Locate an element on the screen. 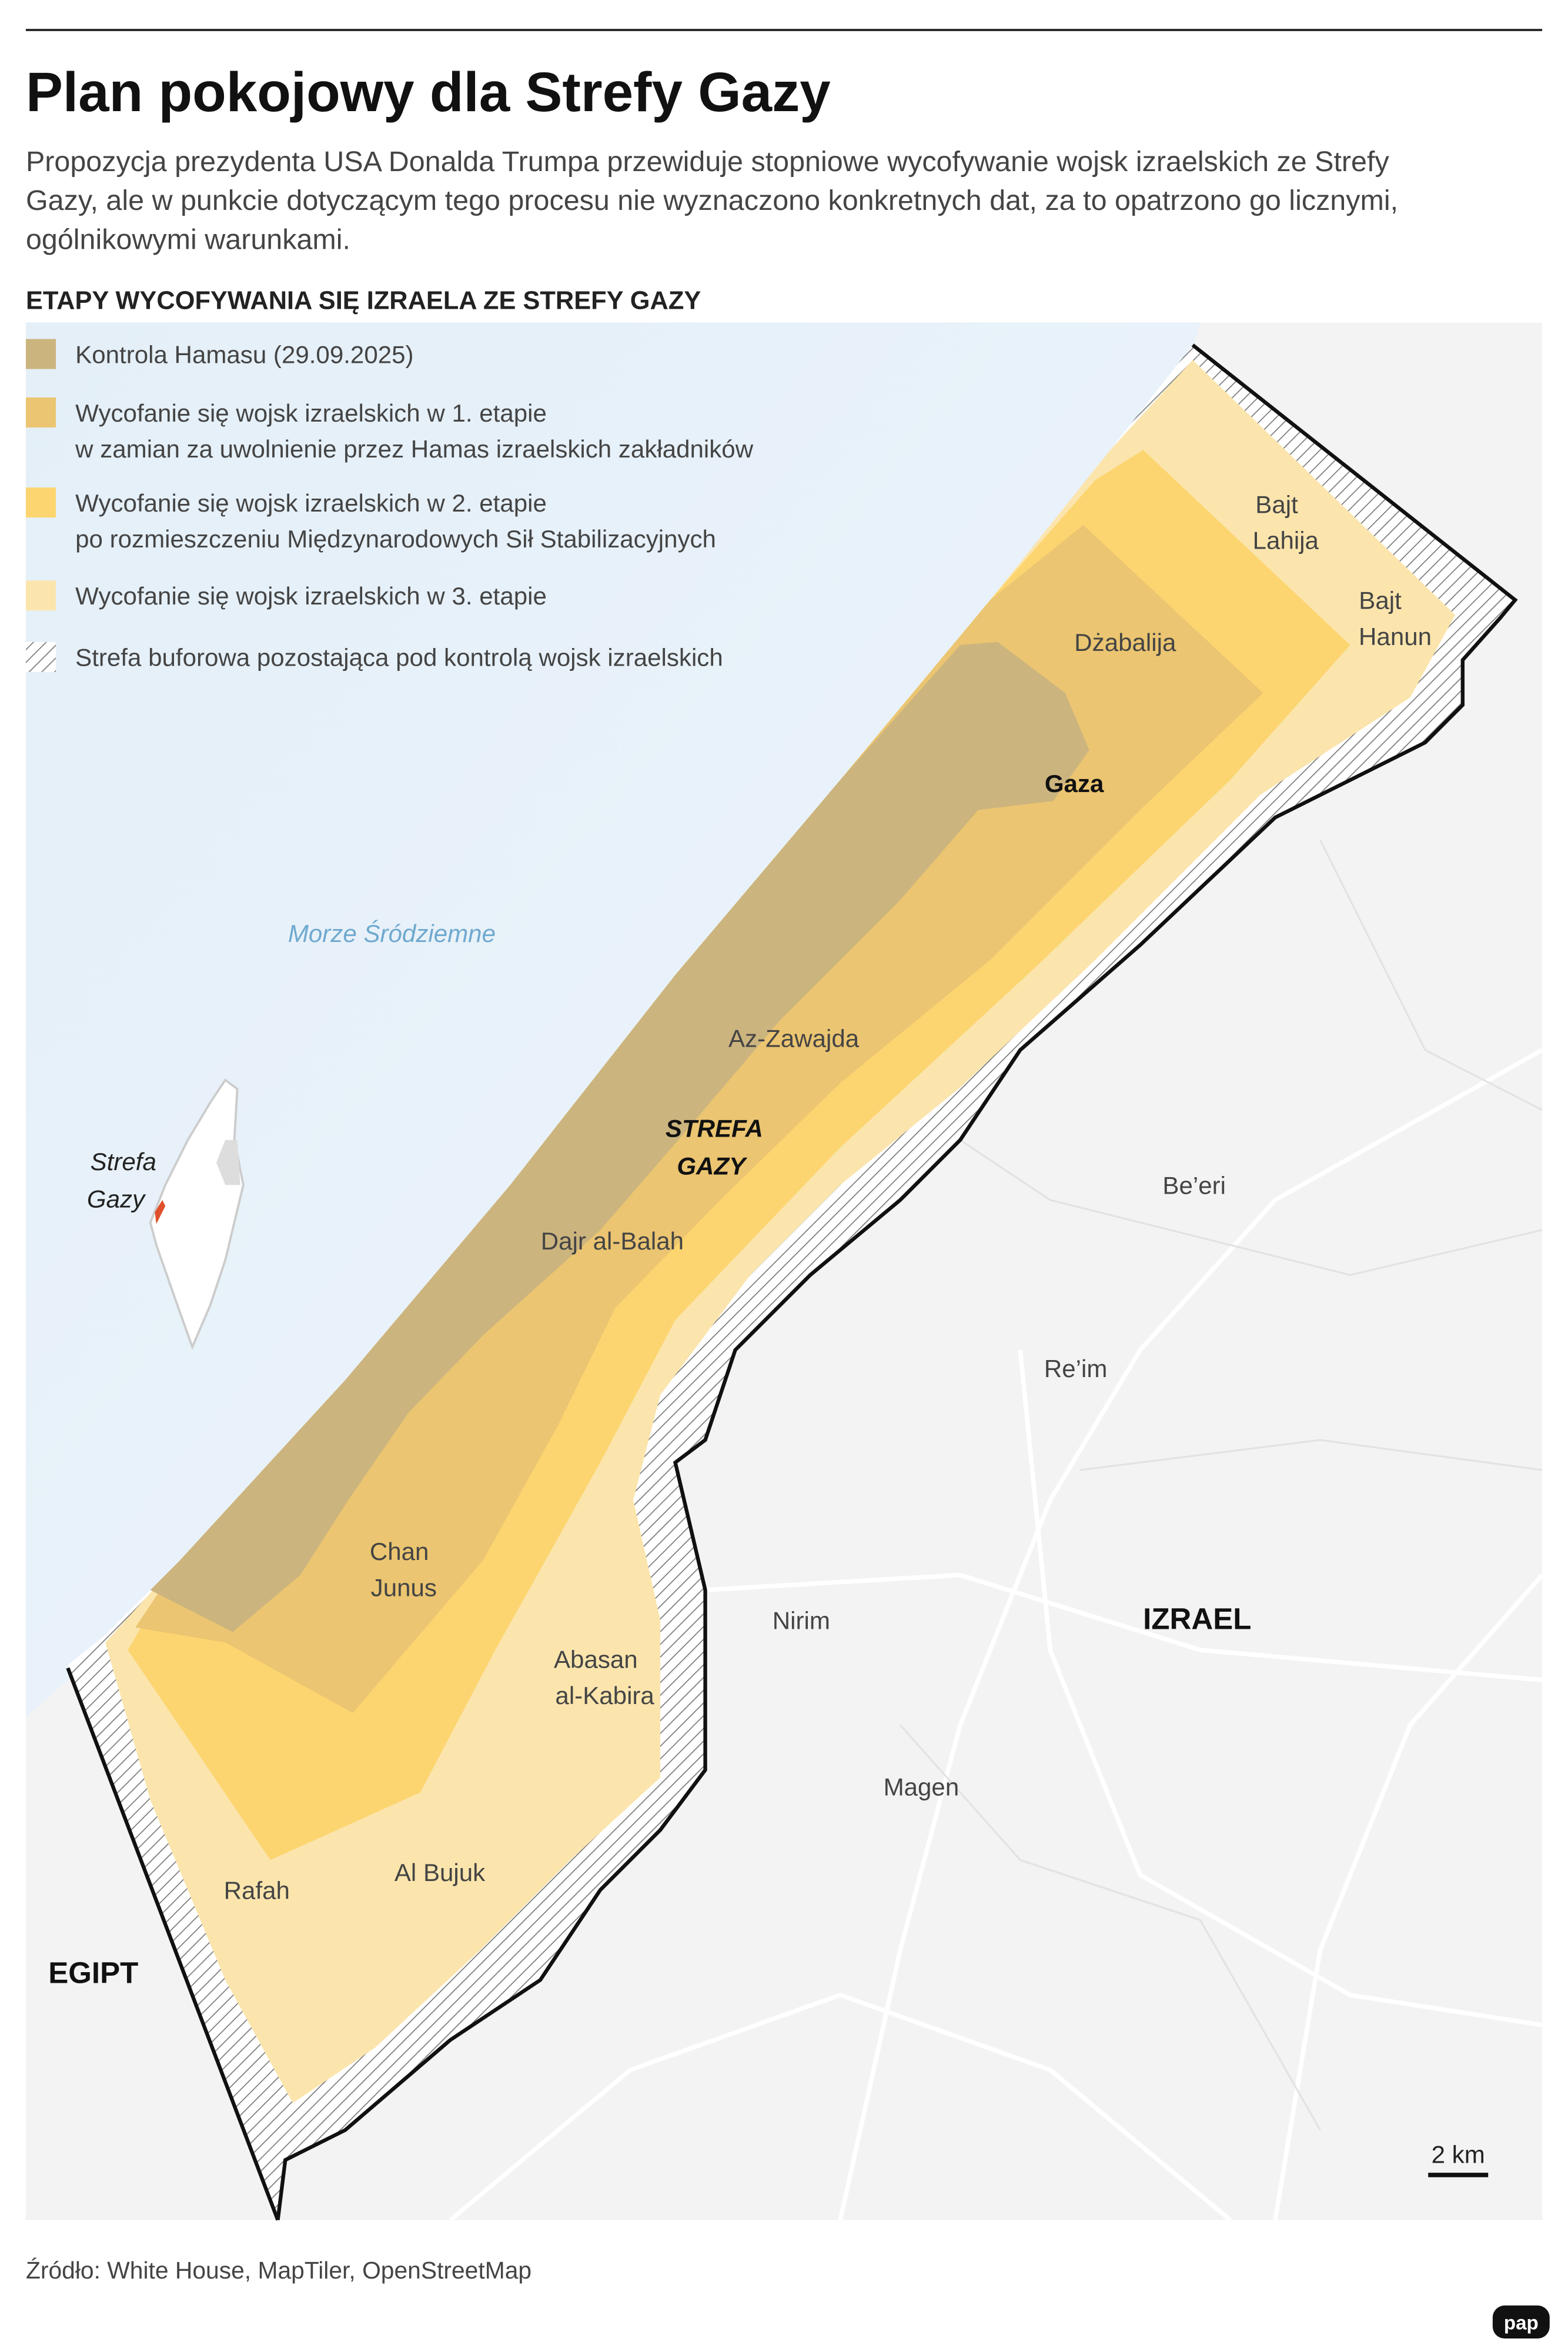 Image resolution: width=1568 pixels, height=2352 pixels. place-label: Abasan is located at coordinates (596, 1659).